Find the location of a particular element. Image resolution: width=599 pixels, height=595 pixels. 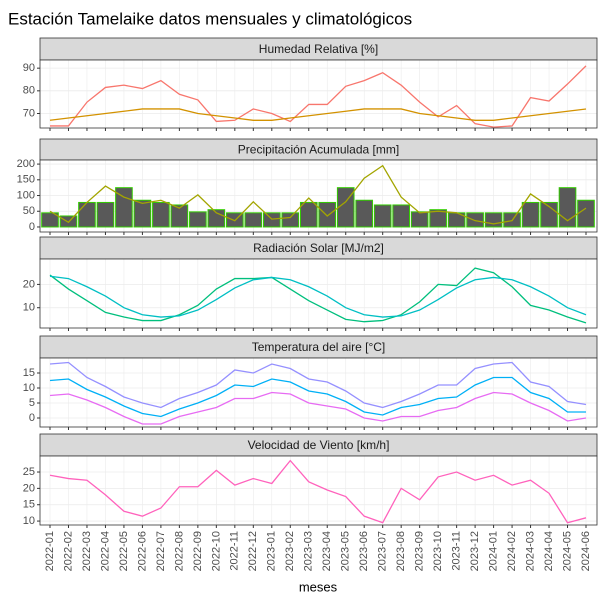

x-tick-label: 2023-03 is located at coordinates (309, 551).